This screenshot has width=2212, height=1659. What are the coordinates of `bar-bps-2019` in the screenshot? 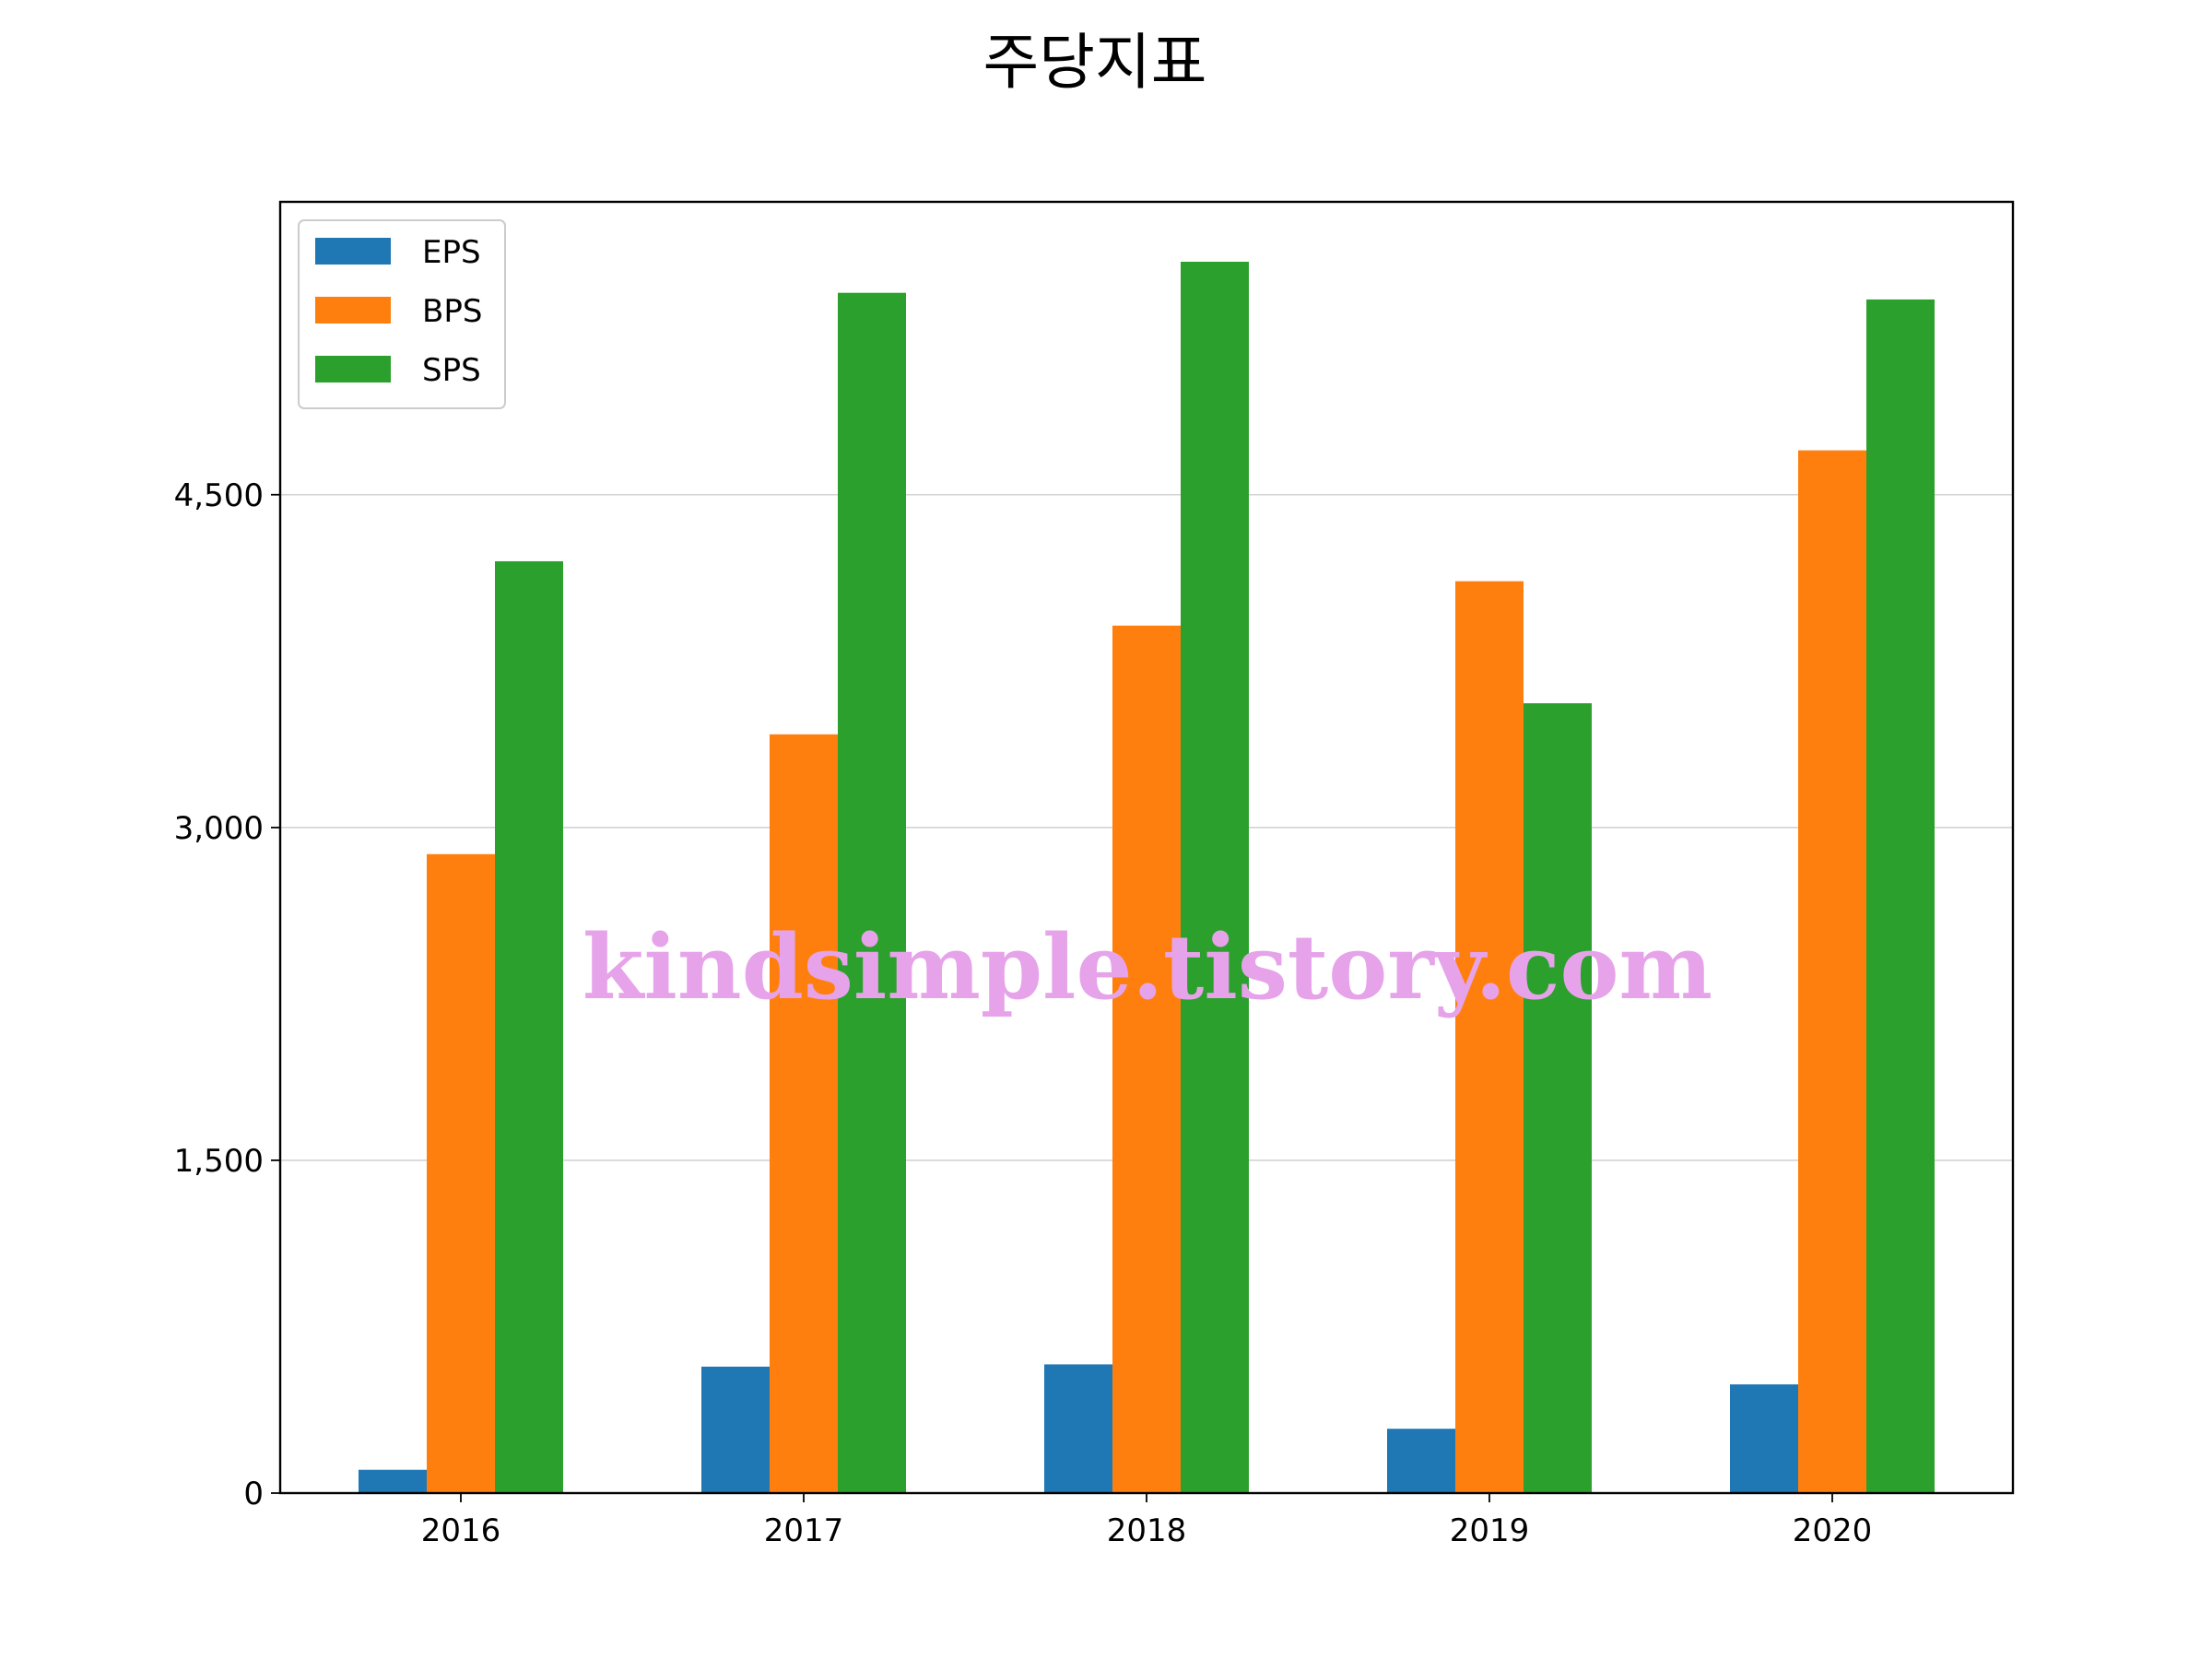 It's located at (1489, 1037).